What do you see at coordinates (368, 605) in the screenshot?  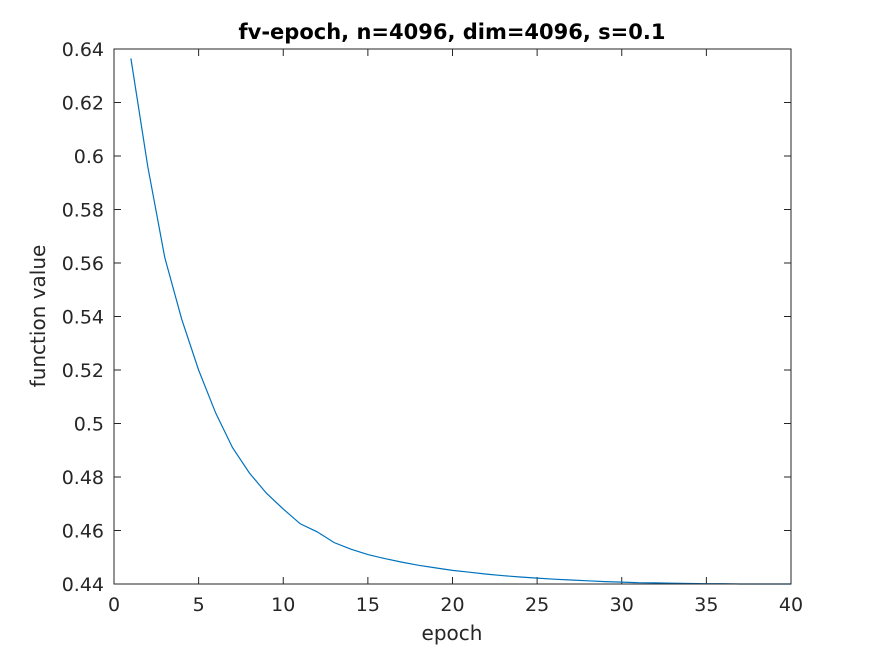 I see `x-tick-label: 15` at bounding box center [368, 605].